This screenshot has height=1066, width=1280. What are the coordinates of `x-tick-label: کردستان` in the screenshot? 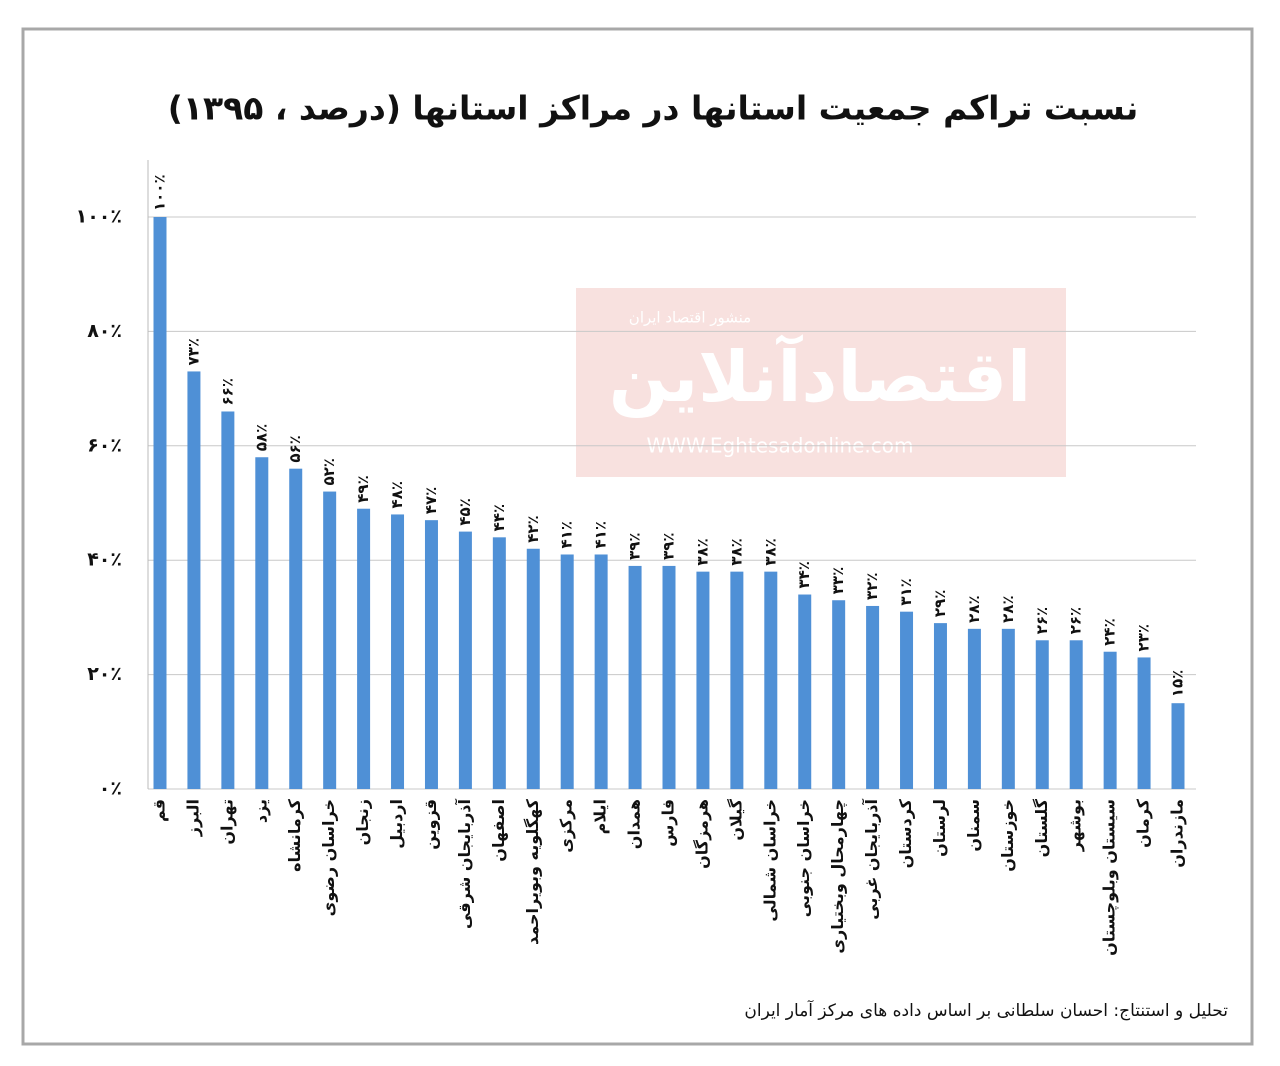 It's located at (905, 833).